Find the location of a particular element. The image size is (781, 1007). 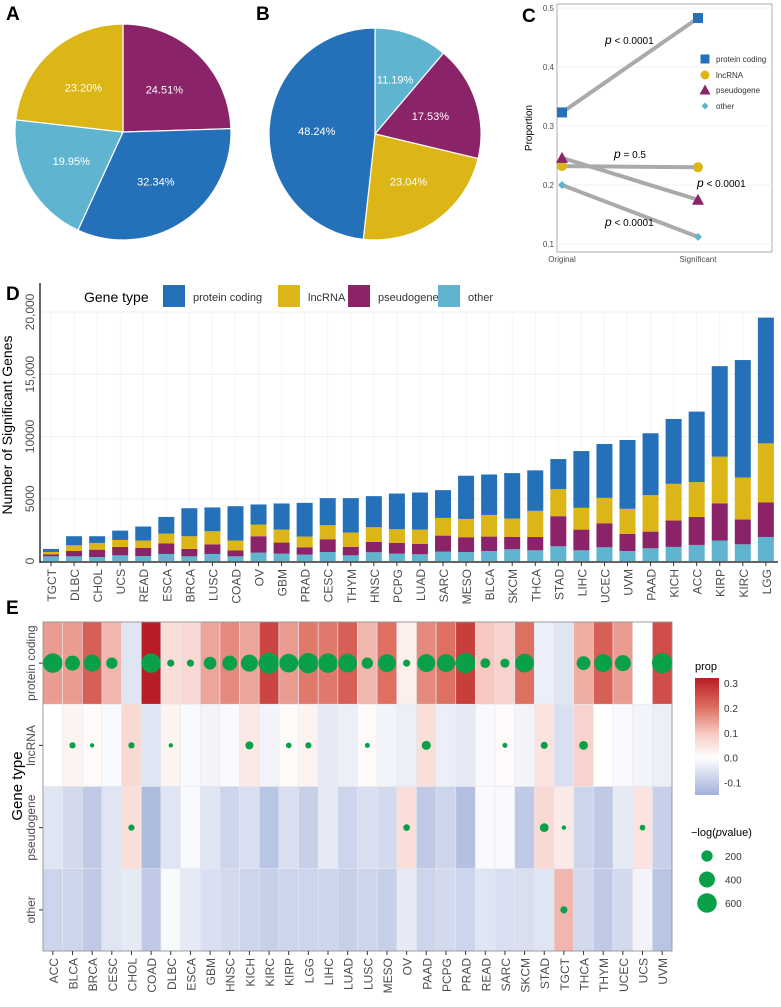

column-label: SKCM is located at coordinates (526, 975).